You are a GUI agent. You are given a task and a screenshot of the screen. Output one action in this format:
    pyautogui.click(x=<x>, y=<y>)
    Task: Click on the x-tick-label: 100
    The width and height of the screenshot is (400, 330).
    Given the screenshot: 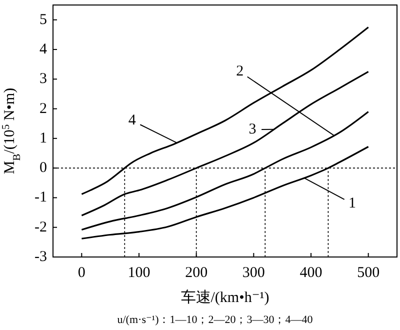 What is the action you would take?
    pyautogui.click(x=139, y=273)
    